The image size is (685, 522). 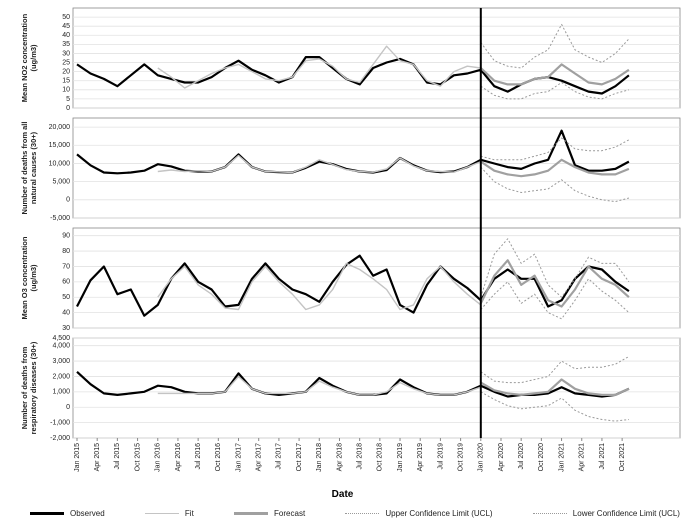 I want to click on y-tick-label: 5,000, so click(x=61, y=181).